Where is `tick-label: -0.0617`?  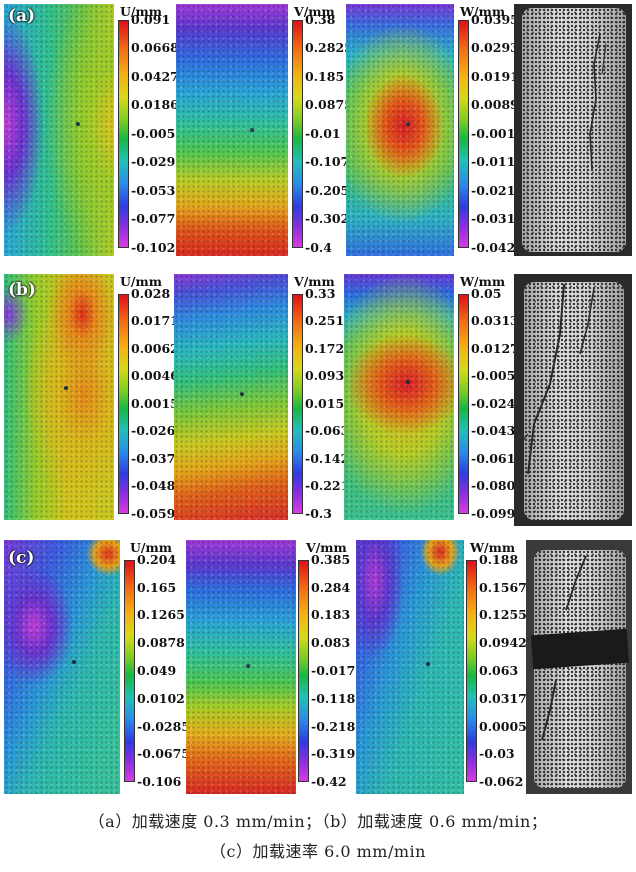 tick-label: -0.0617 is located at coordinates (498, 458).